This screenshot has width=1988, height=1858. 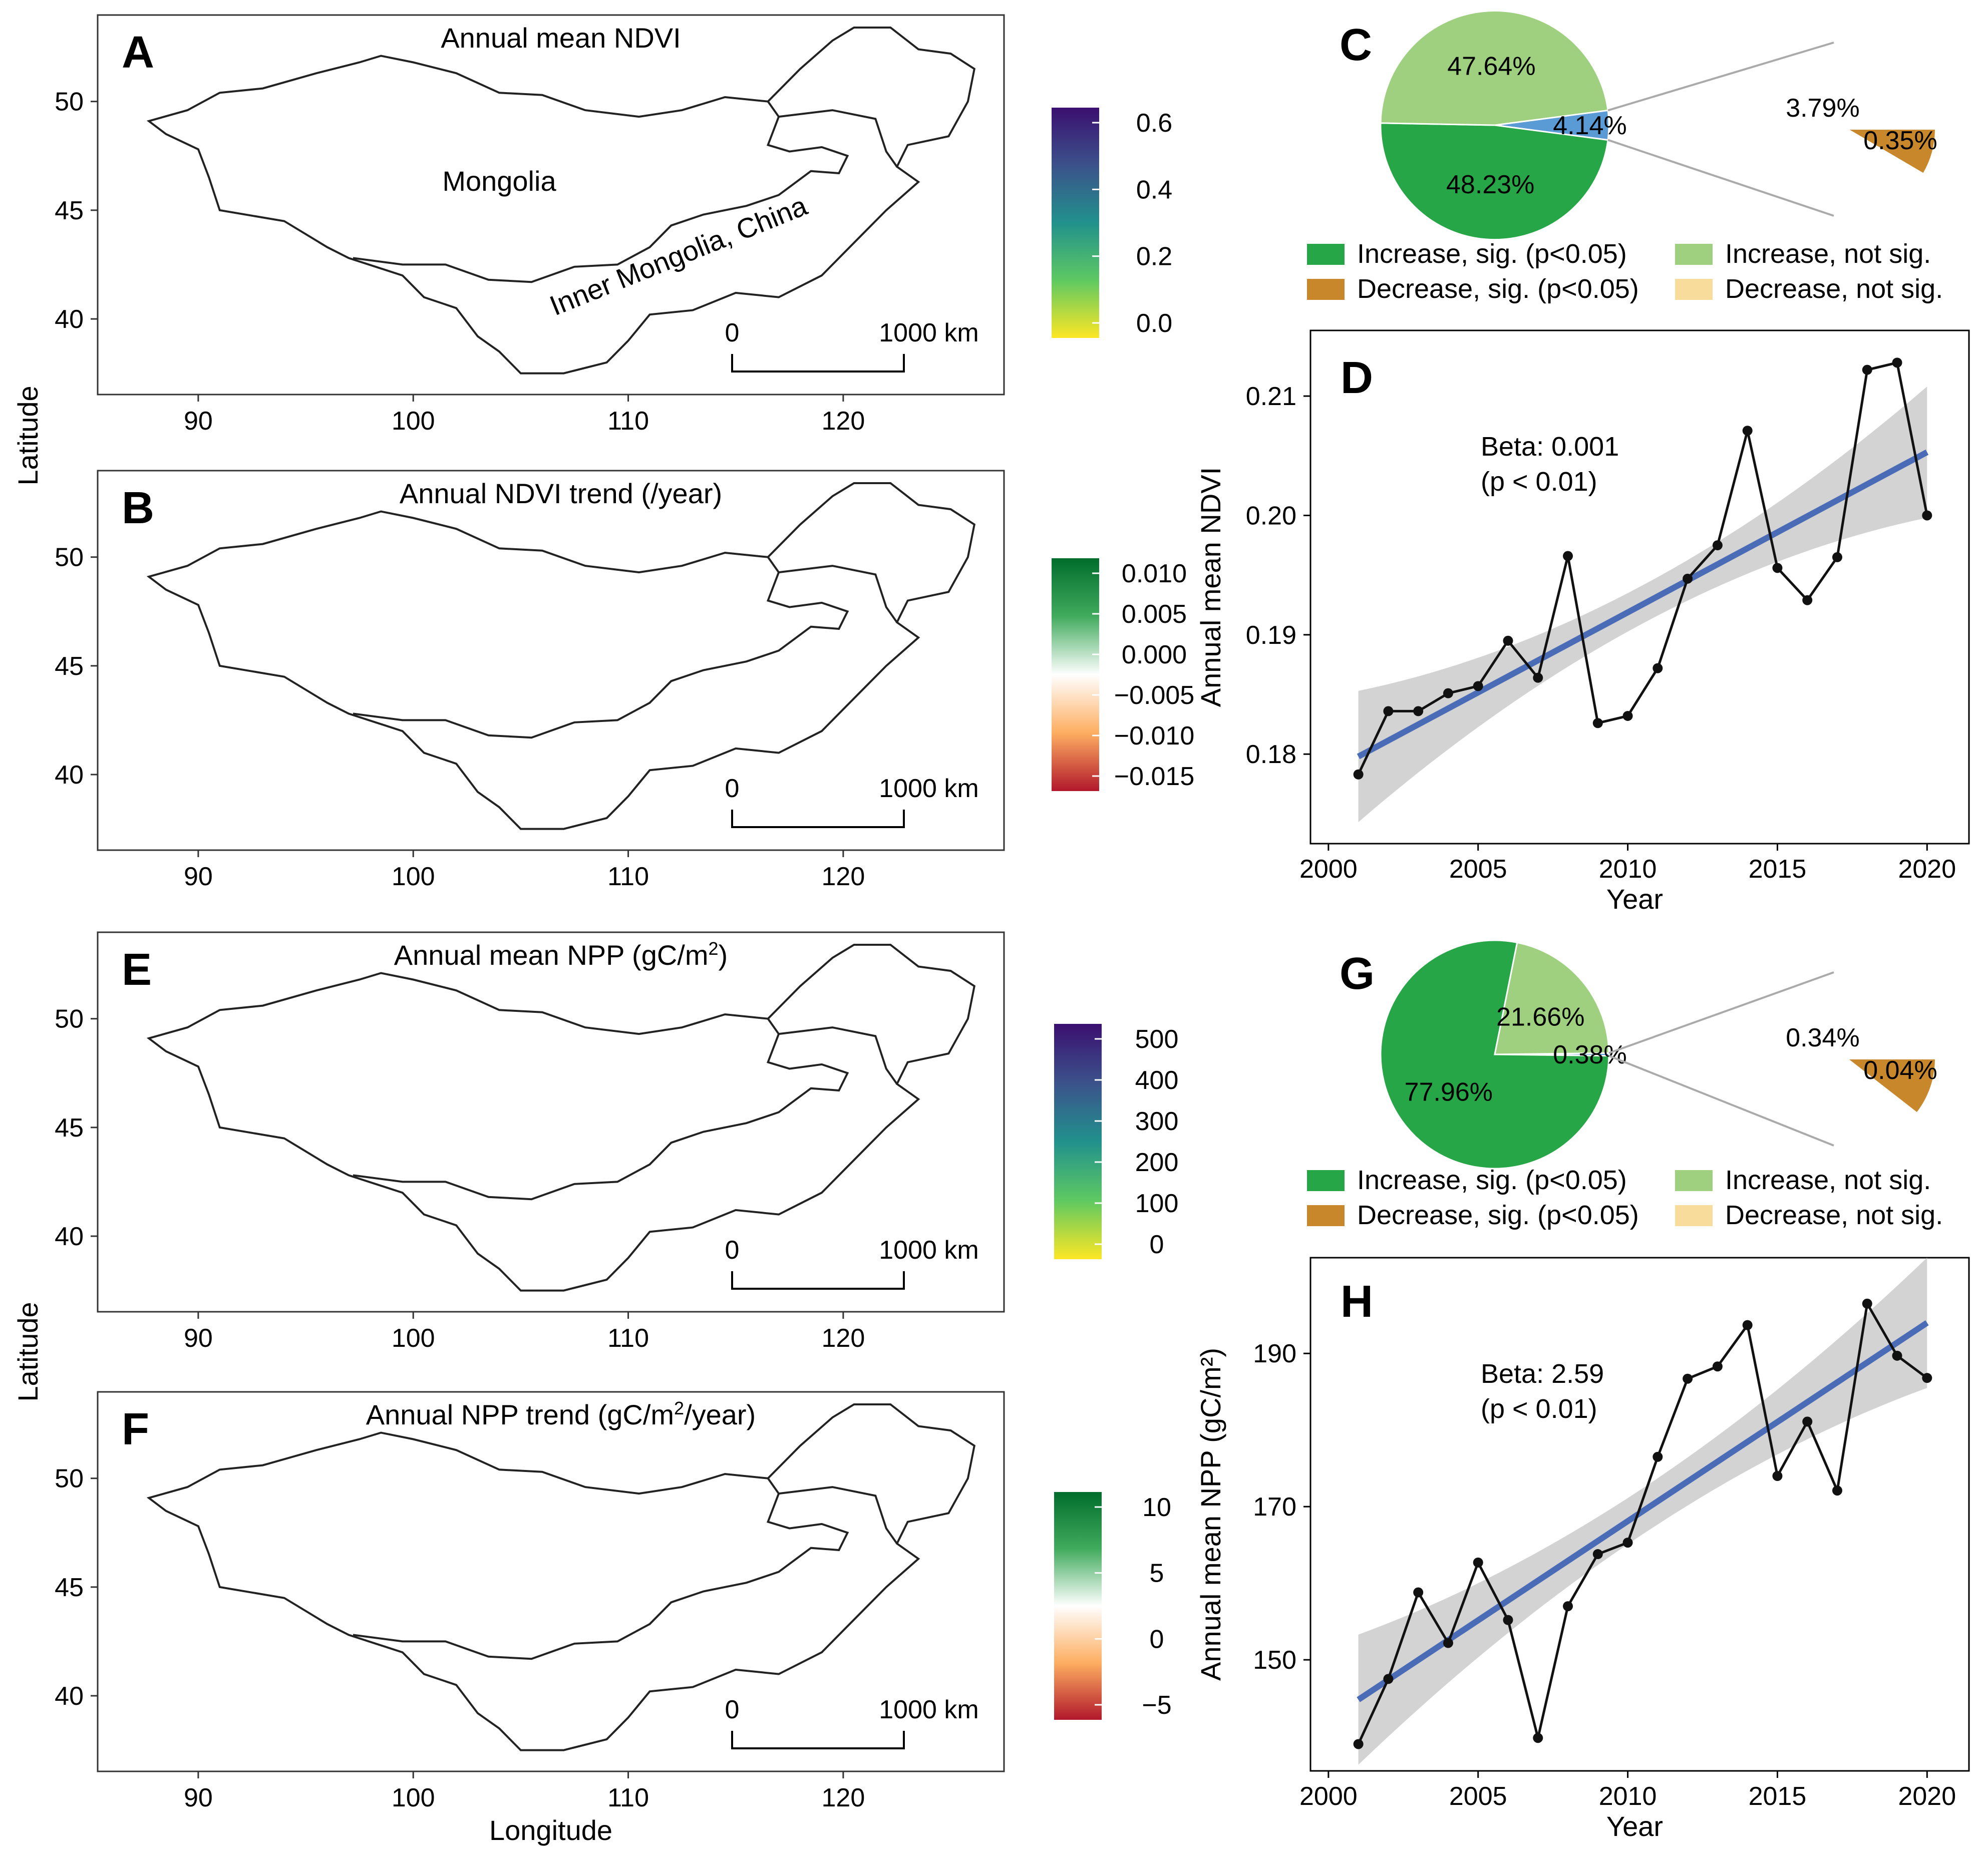 I want to click on data-series-line, so click(x=1642, y=1522).